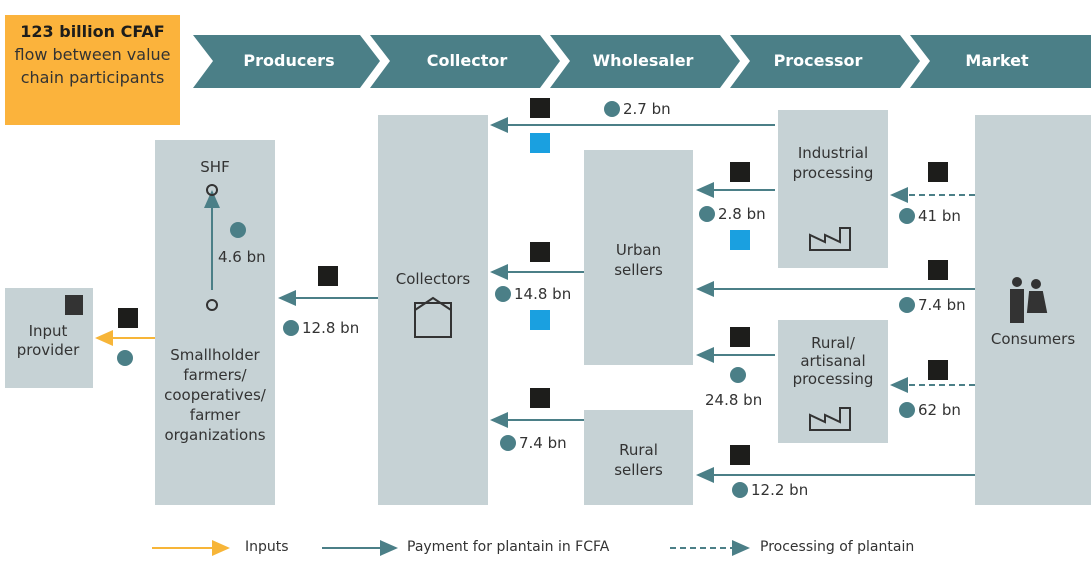 This screenshot has height=562, width=1091. I want to click on flow-label: 12.2 bn, so click(780, 490).